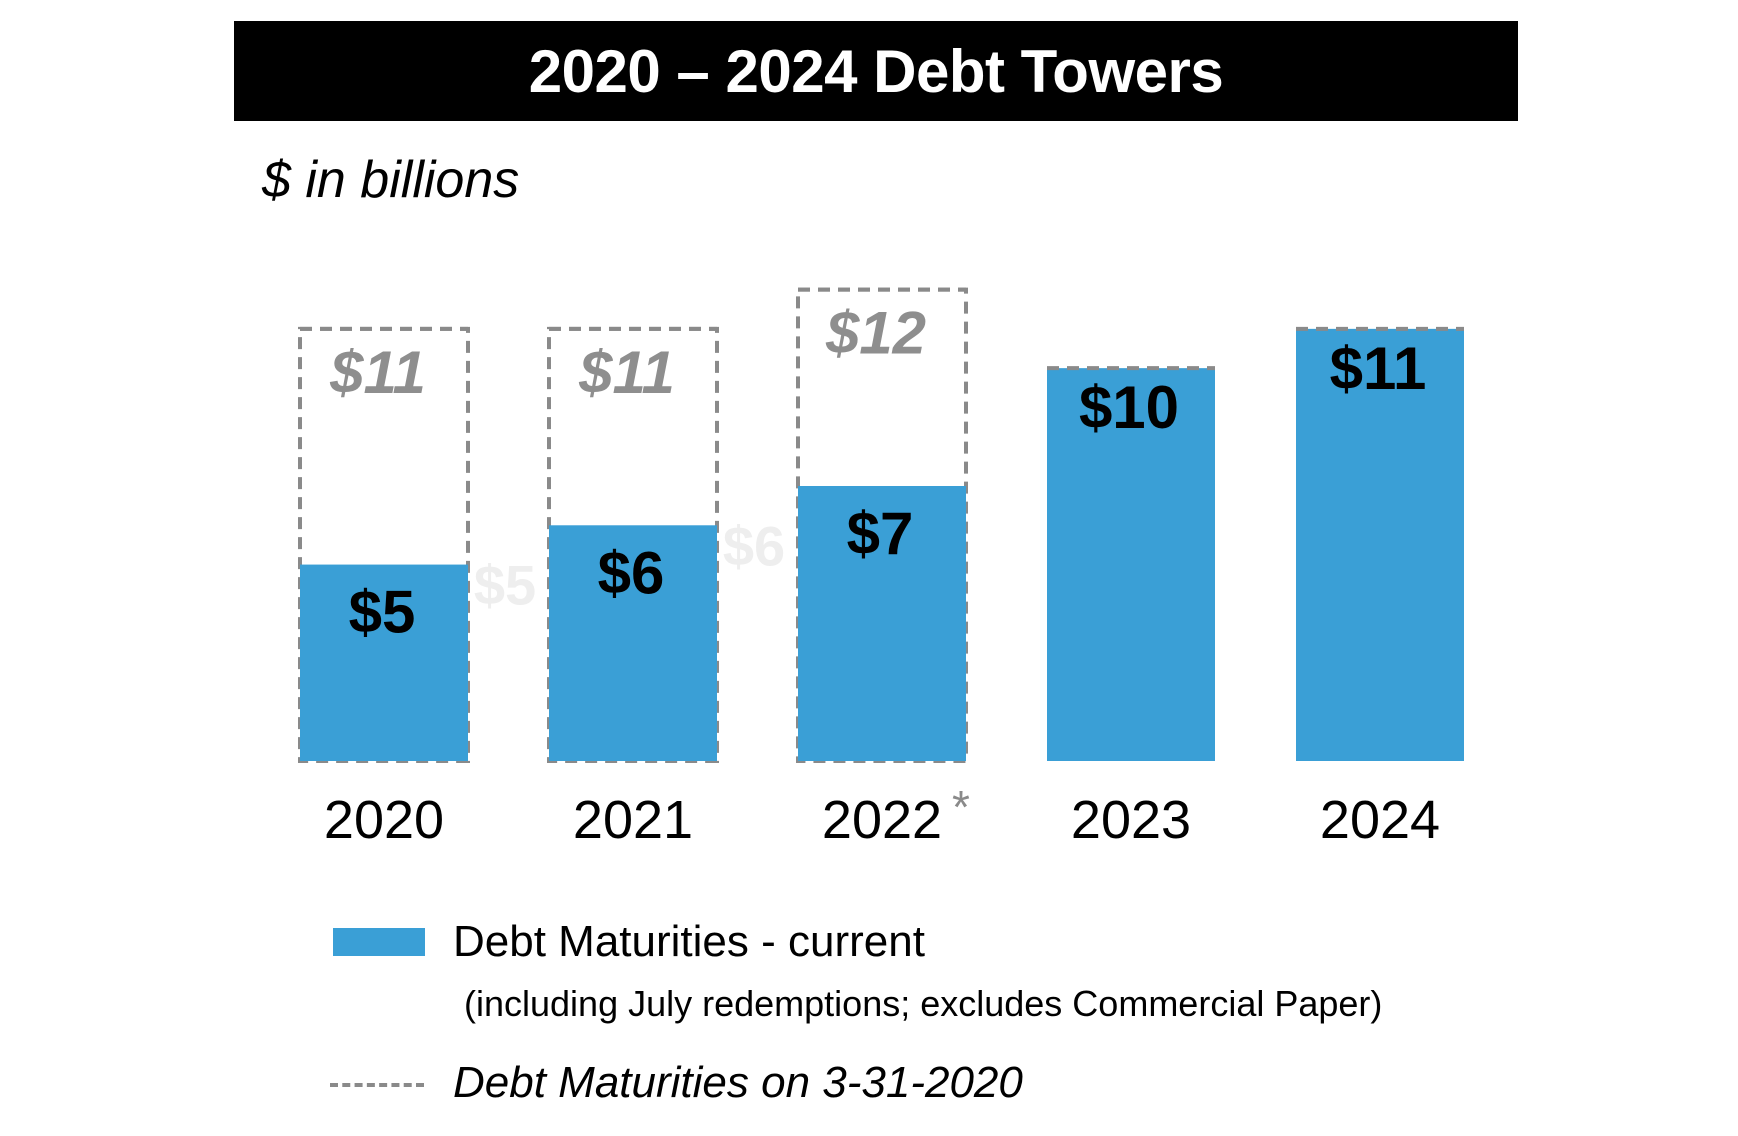 The width and height of the screenshot is (1738, 1136). What do you see at coordinates (379, 942) in the screenshot?
I see `legend-swatch-current` at bounding box center [379, 942].